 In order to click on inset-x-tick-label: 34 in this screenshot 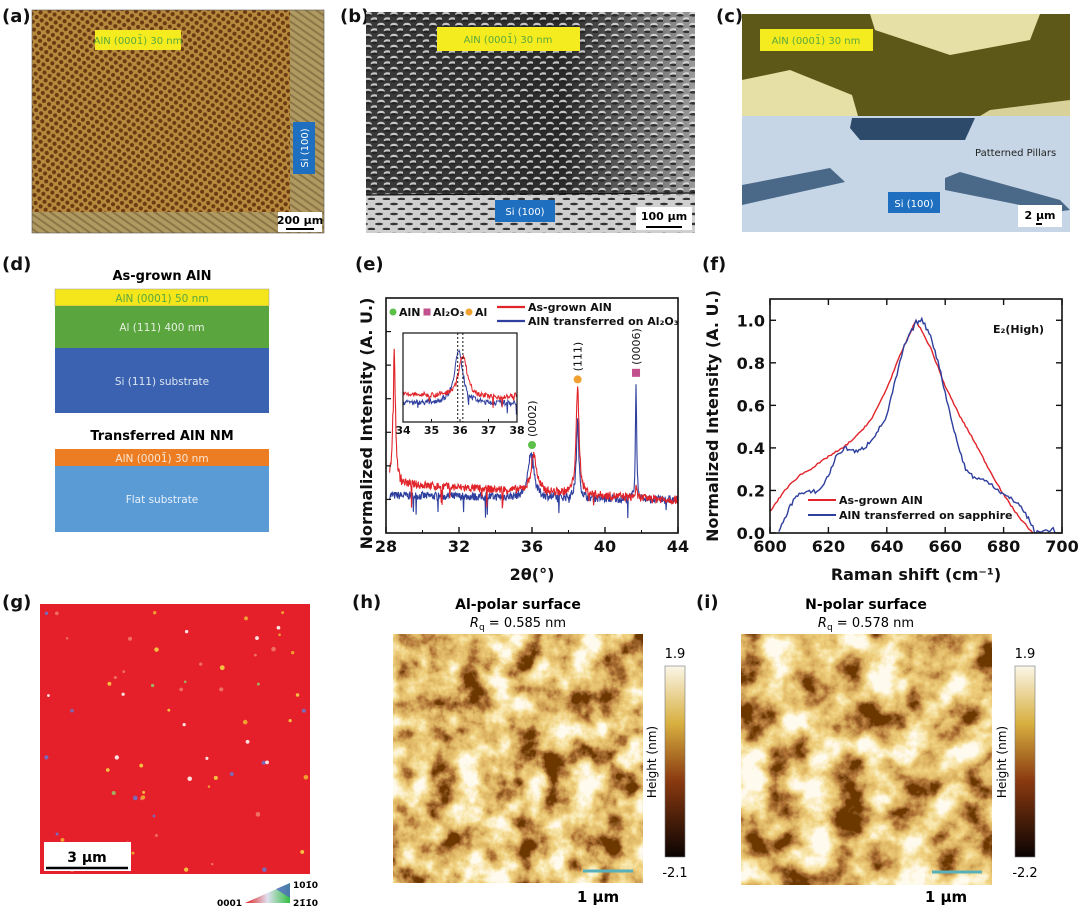, I will do `click(403, 430)`.